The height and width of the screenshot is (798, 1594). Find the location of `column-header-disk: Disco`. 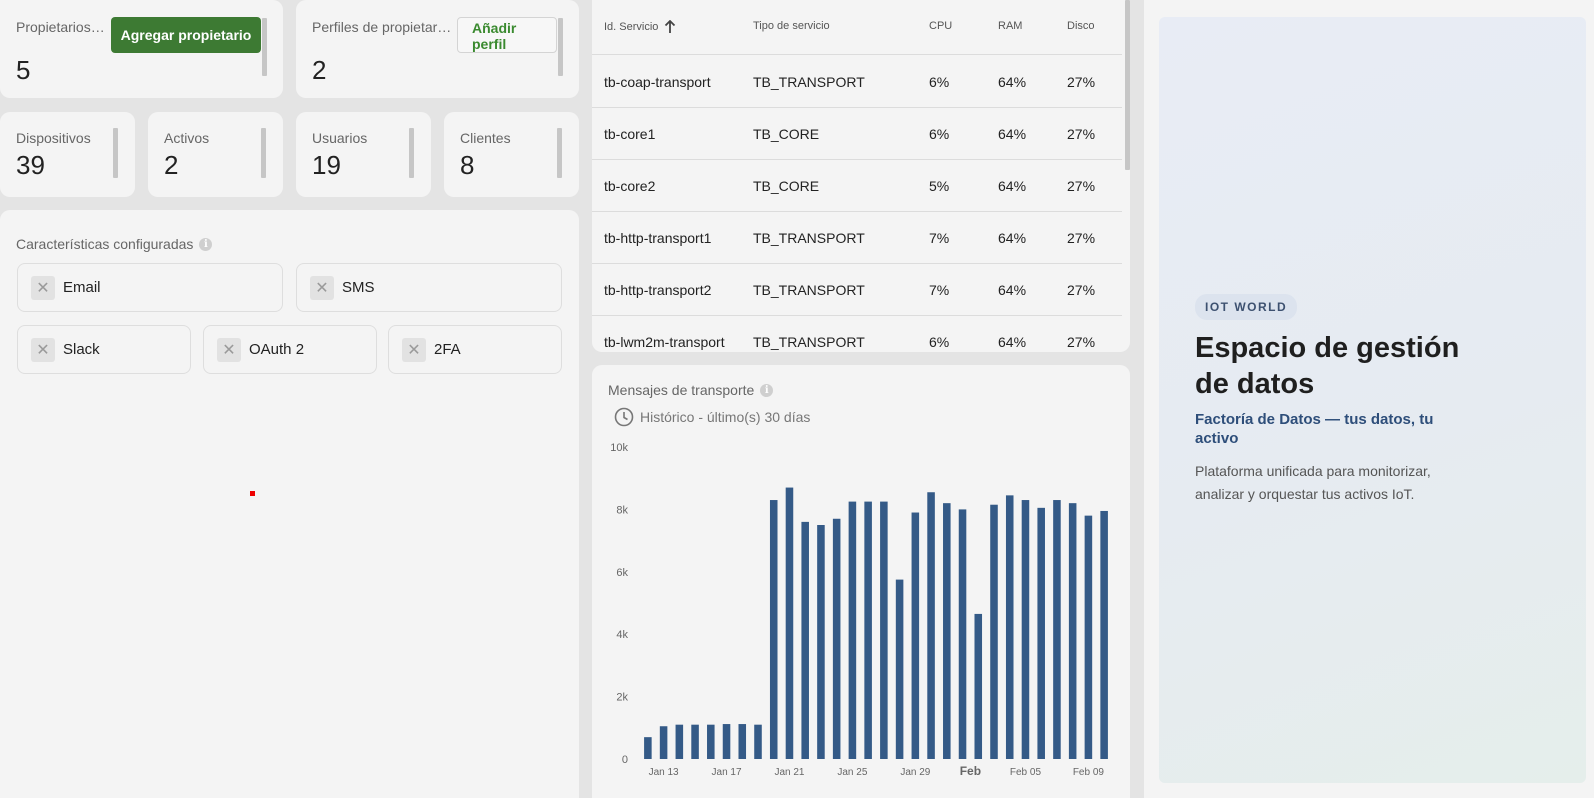

column-header-disk: Disco is located at coordinates (1081, 26).